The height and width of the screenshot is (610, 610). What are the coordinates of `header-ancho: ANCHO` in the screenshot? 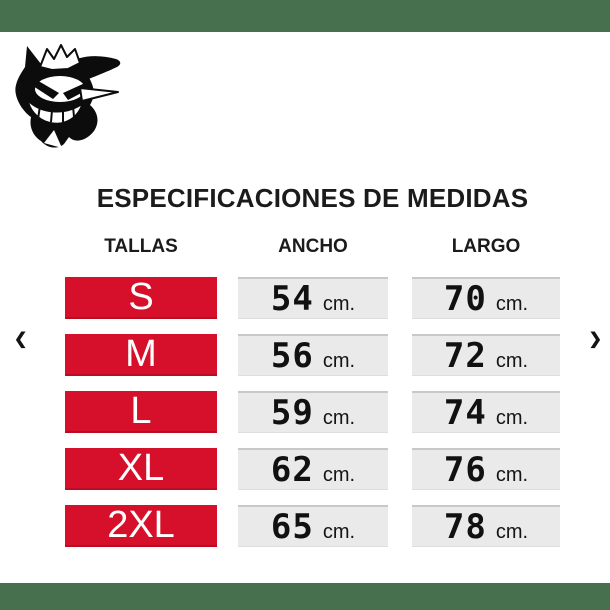 It's located at (313, 247).